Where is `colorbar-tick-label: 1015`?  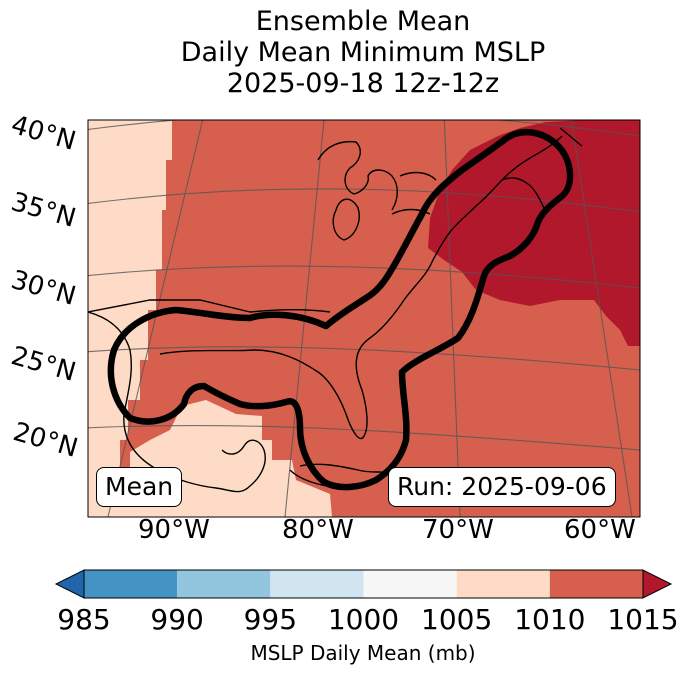 colorbar-tick-label: 1015 is located at coordinates (643, 619).